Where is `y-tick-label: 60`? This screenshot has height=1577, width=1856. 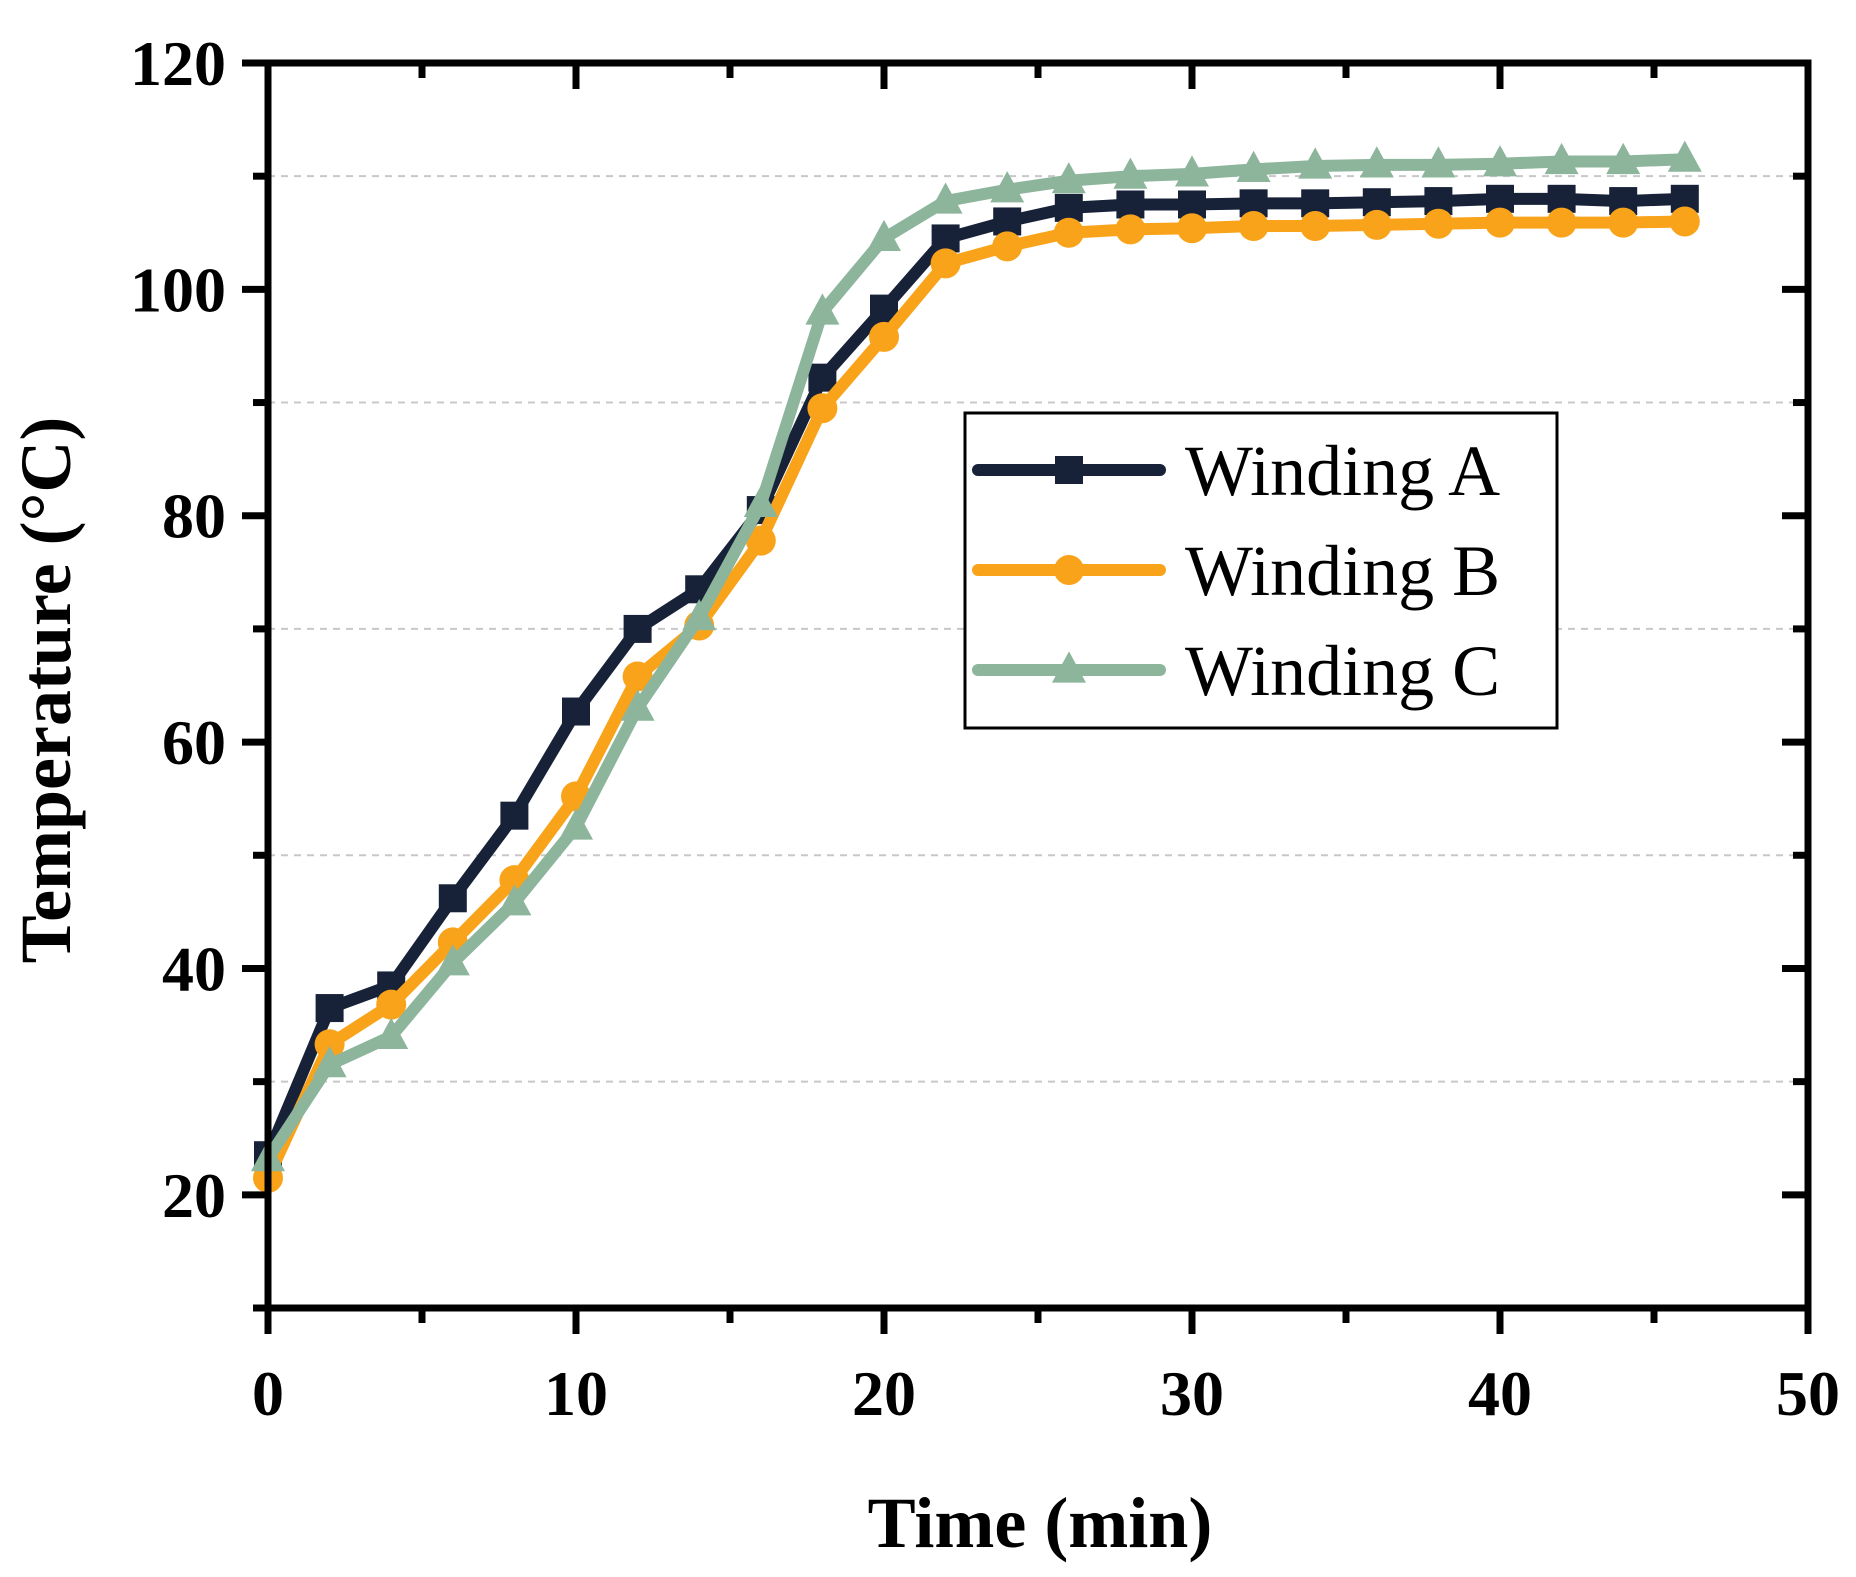
y-tick-label: 60 is located at coordinates (194, 742).